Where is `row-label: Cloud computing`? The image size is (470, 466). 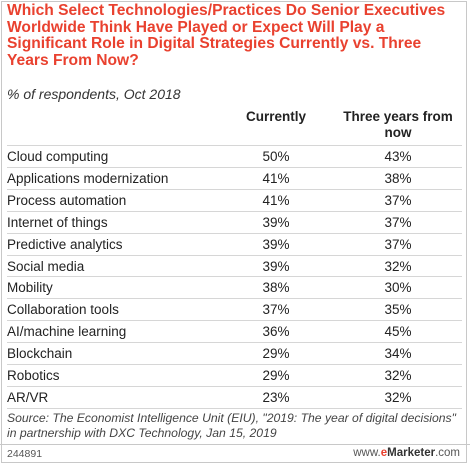
row-label: Cloud computing is located at coordinates (58, 156).